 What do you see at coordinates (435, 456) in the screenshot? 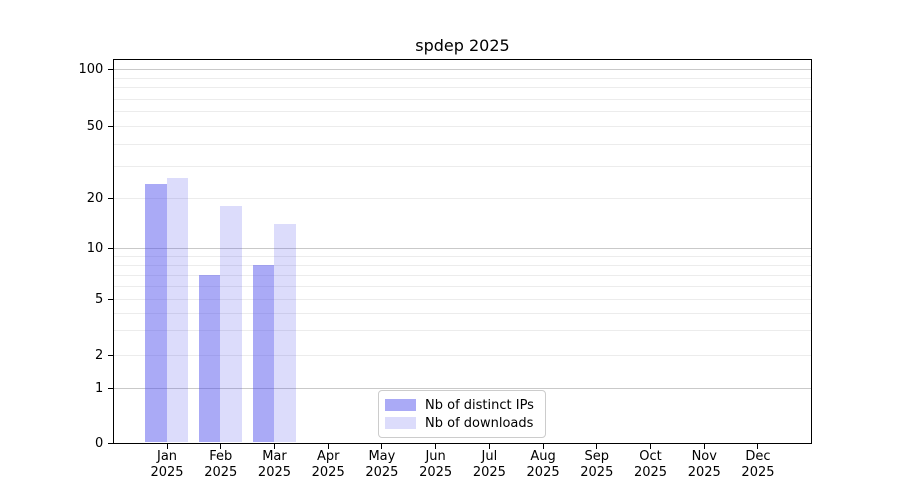
I see `x-tick-month: Jun` at bounding box center [435, 456].